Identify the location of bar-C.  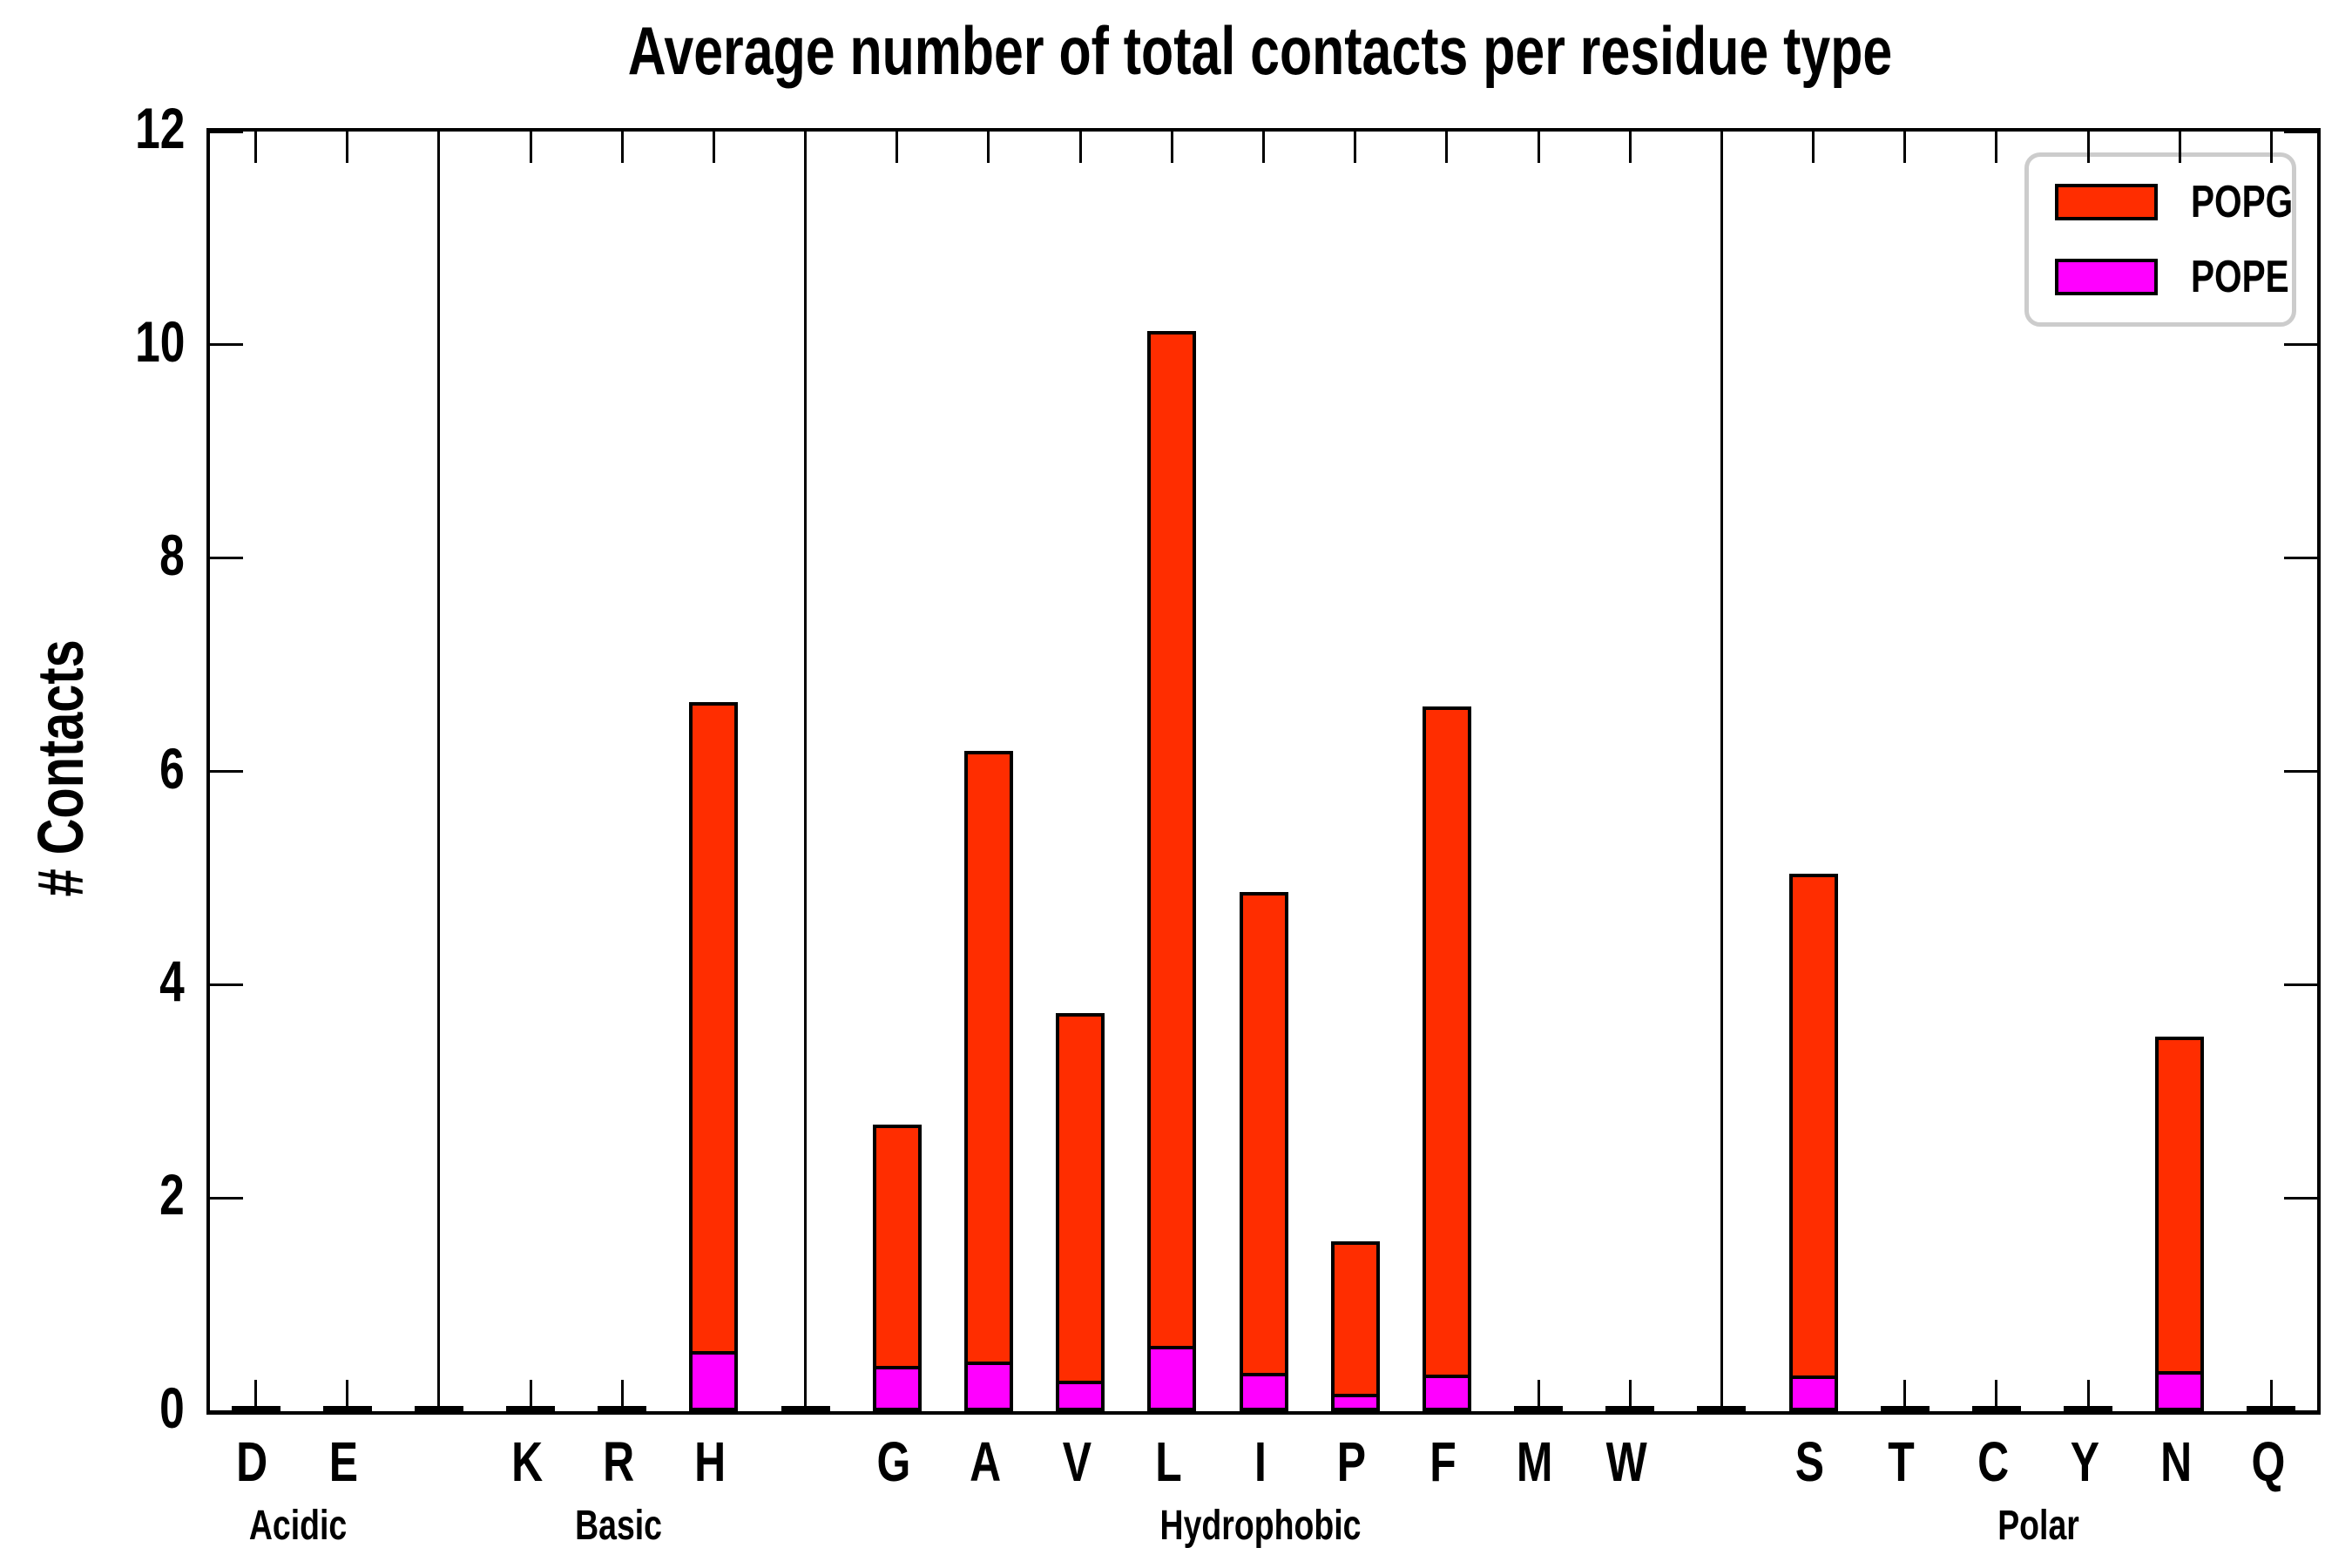
(1996, 1408).